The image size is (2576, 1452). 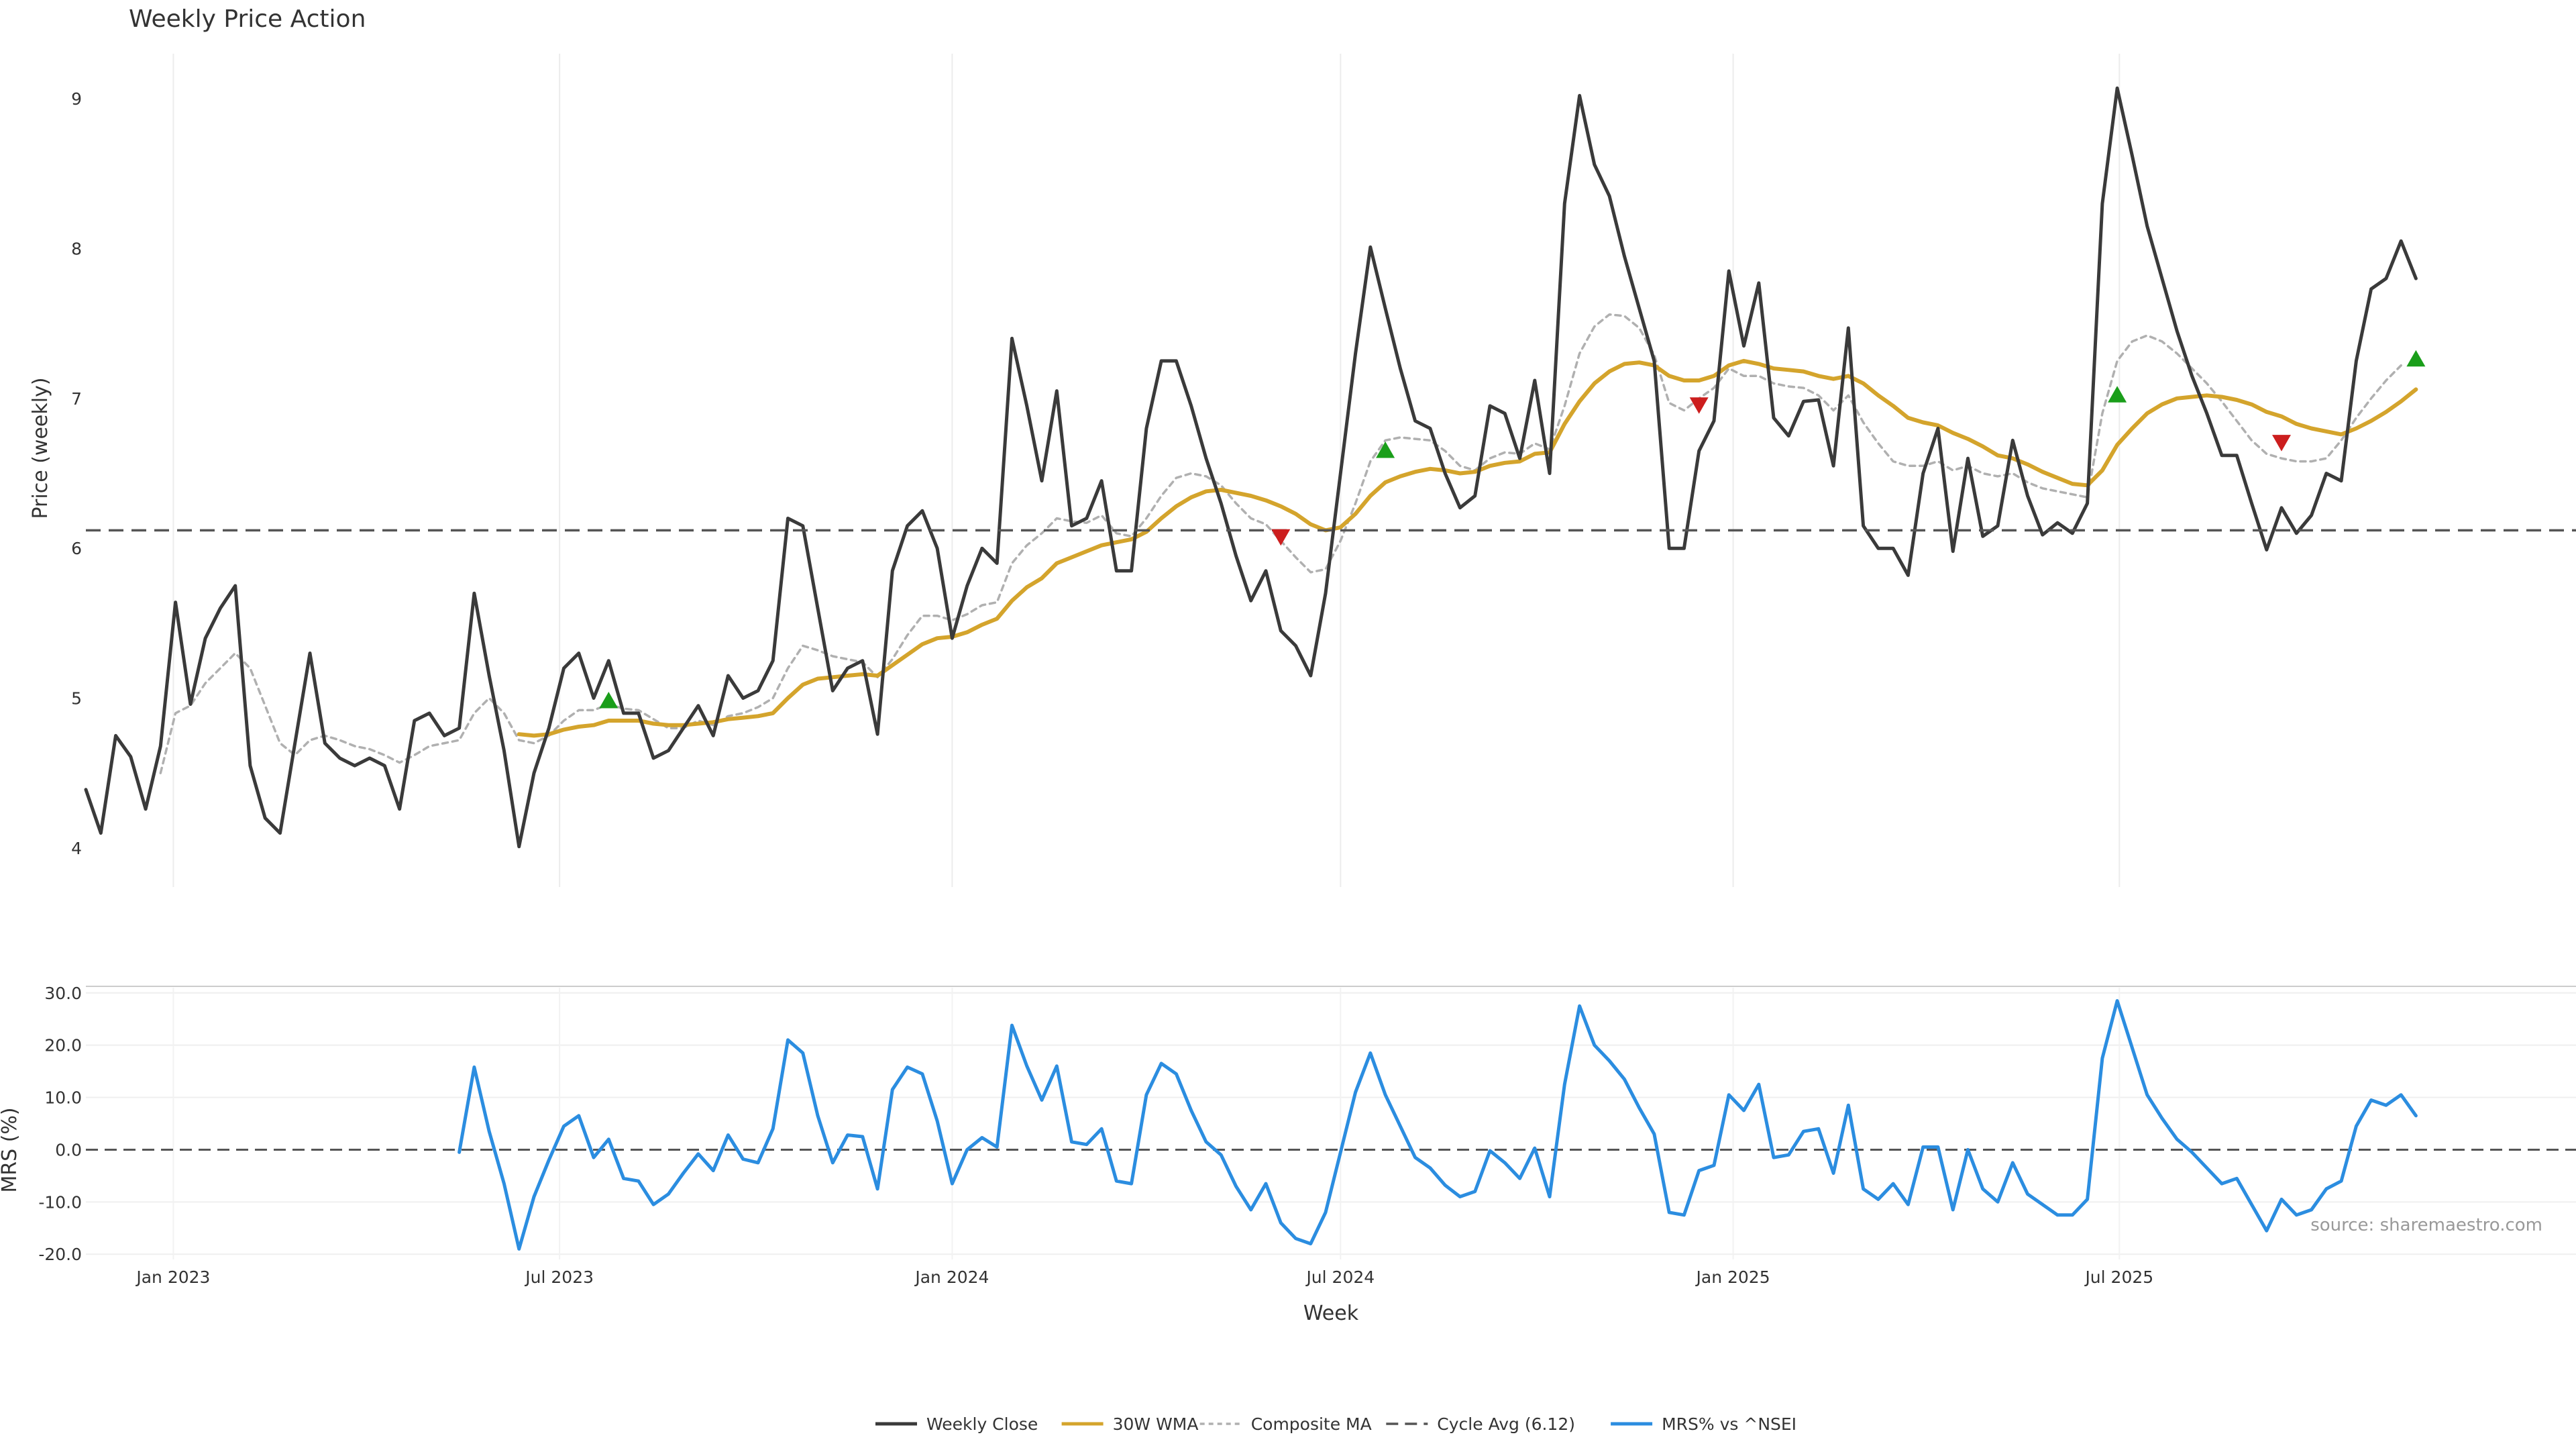 What do you see at coordinates (76, 699) in the screenshot?
I see `price-y-tick-5: 5` at bounding box center [76, 699].